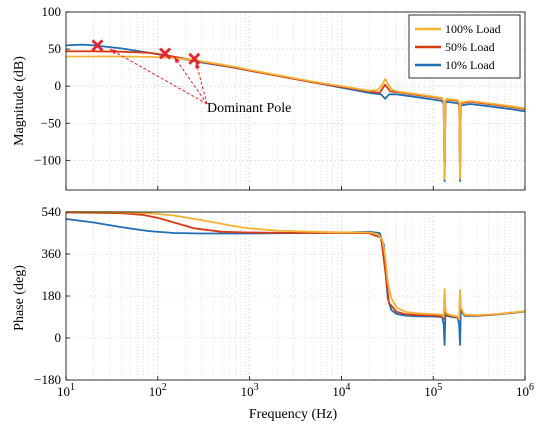 The height and width of the screenshot is (433, 550). I want to click on x-tick-label: 10², so click(158, 390).